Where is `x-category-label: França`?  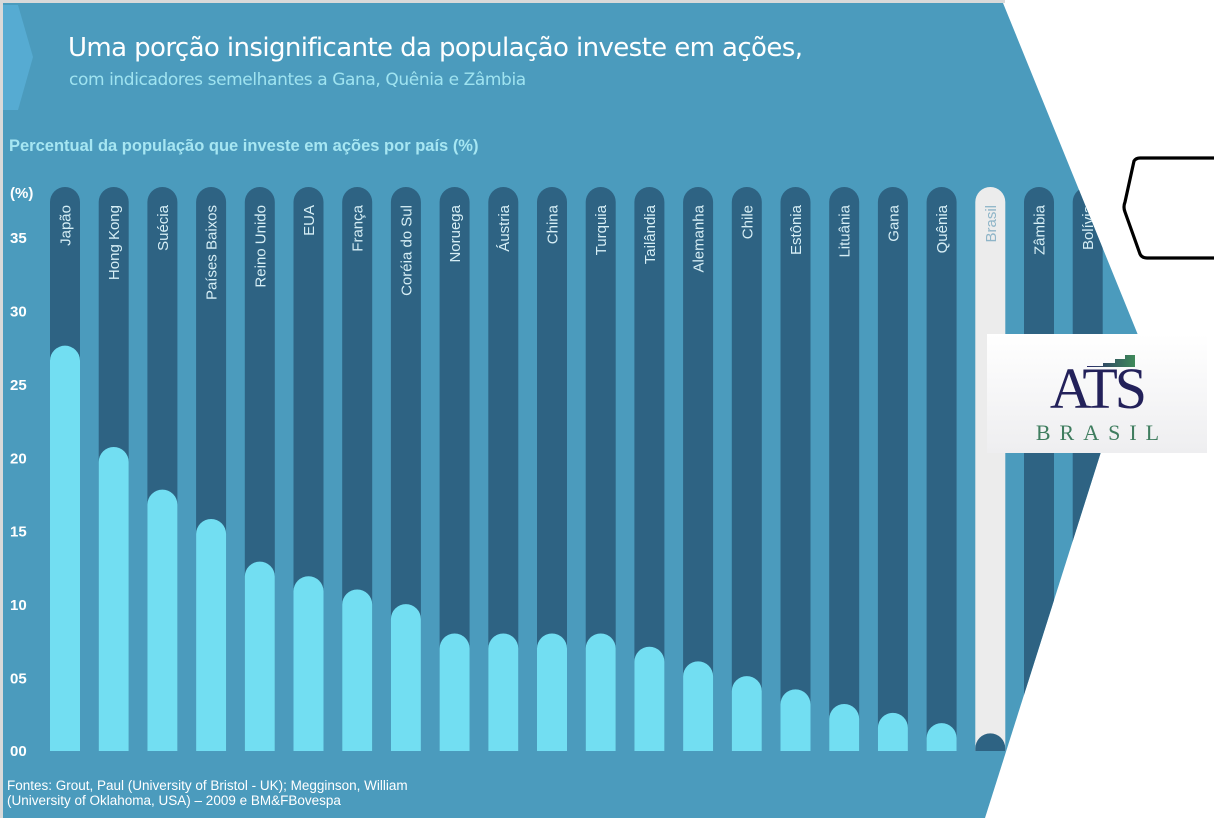 x-category-label: França is located at coordinates (358, 227).